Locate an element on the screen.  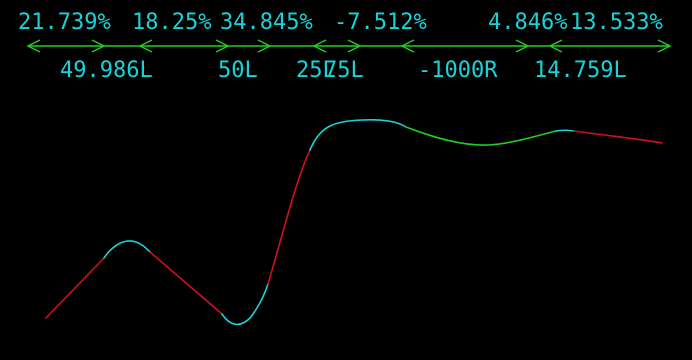
length-label-4: 75L is located at coordinates (344, 70).